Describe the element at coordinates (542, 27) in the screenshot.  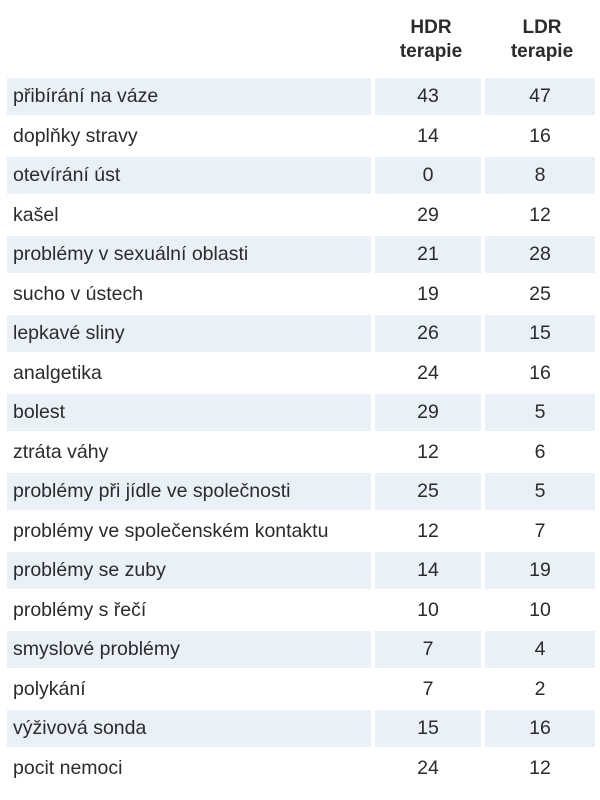
I see `header-ldr-line1: LDR` at that location.